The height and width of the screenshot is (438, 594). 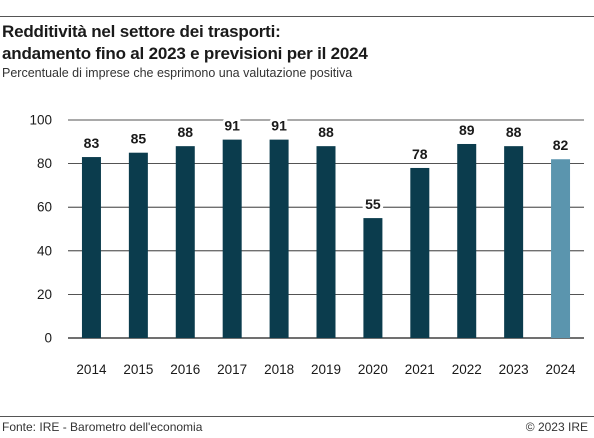 I want to click on bar-2023, so click(x=514, y=242).